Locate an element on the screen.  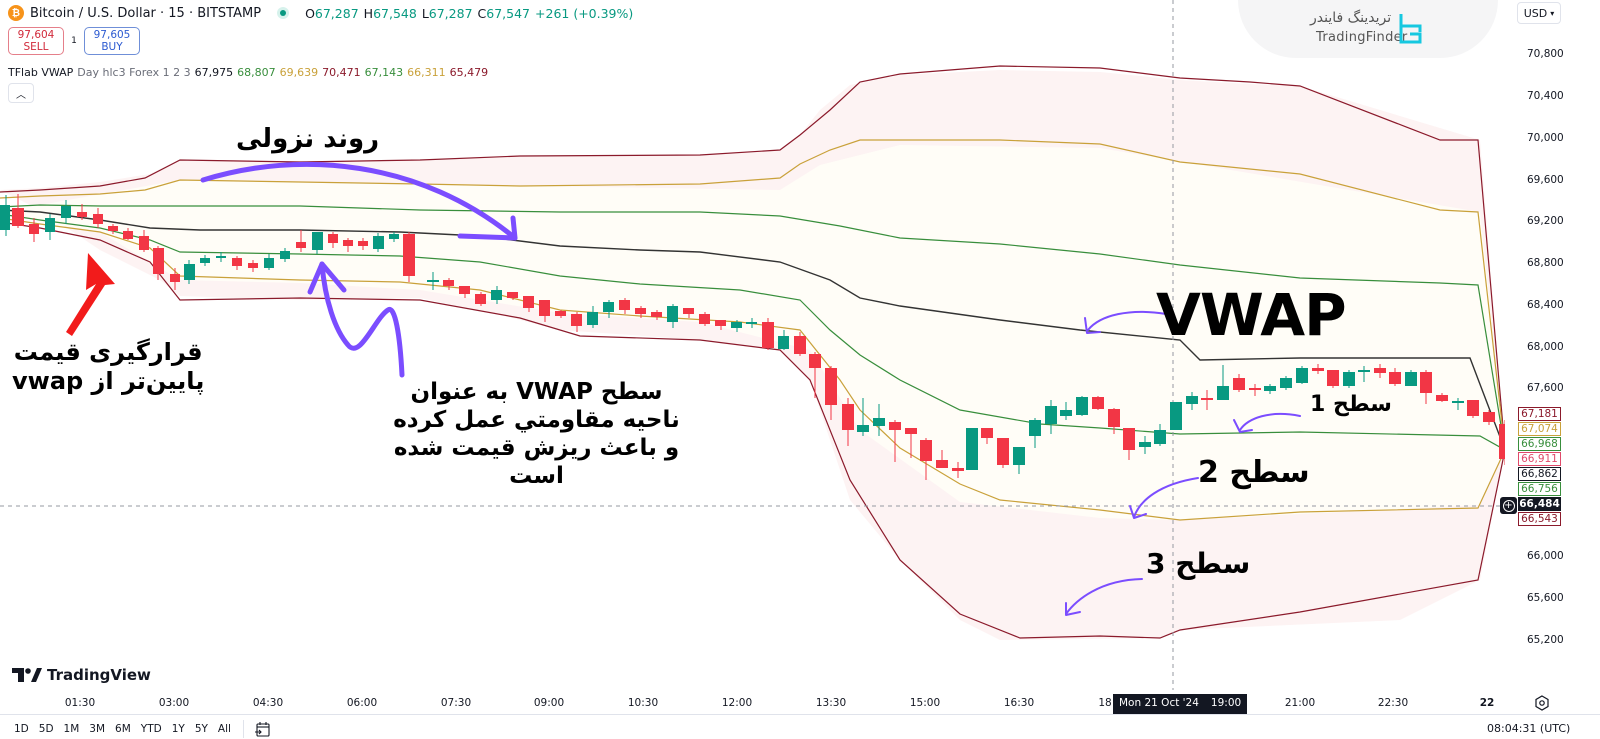
range-6m: 6M is located at coordinates (123, 729).